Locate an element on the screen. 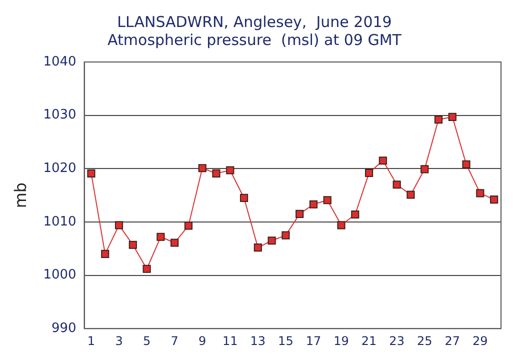 The width and height of the screenshot is (521, 363). x-tick-label: 21 is located at coordinates (369, 341).